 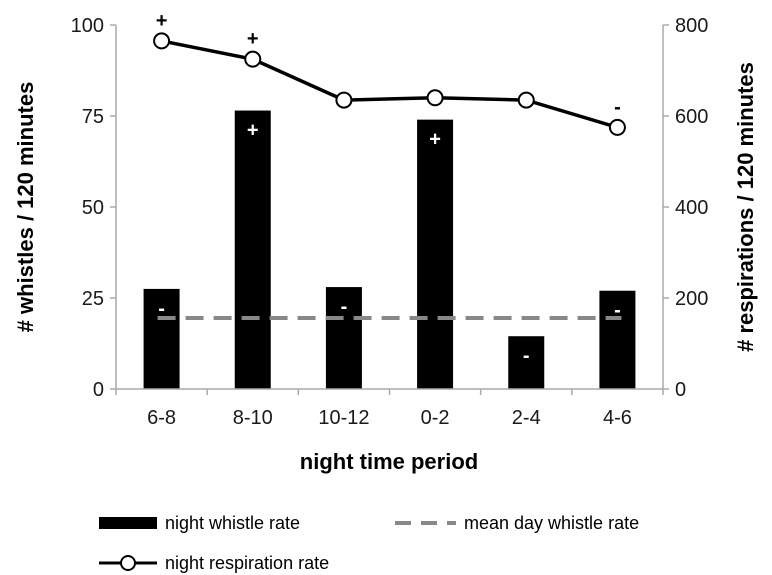 What do you see at coordinates (680, 390) in the screenshot?
I see `y2-tick-label-0: 0` at bounding box center [680, 390].